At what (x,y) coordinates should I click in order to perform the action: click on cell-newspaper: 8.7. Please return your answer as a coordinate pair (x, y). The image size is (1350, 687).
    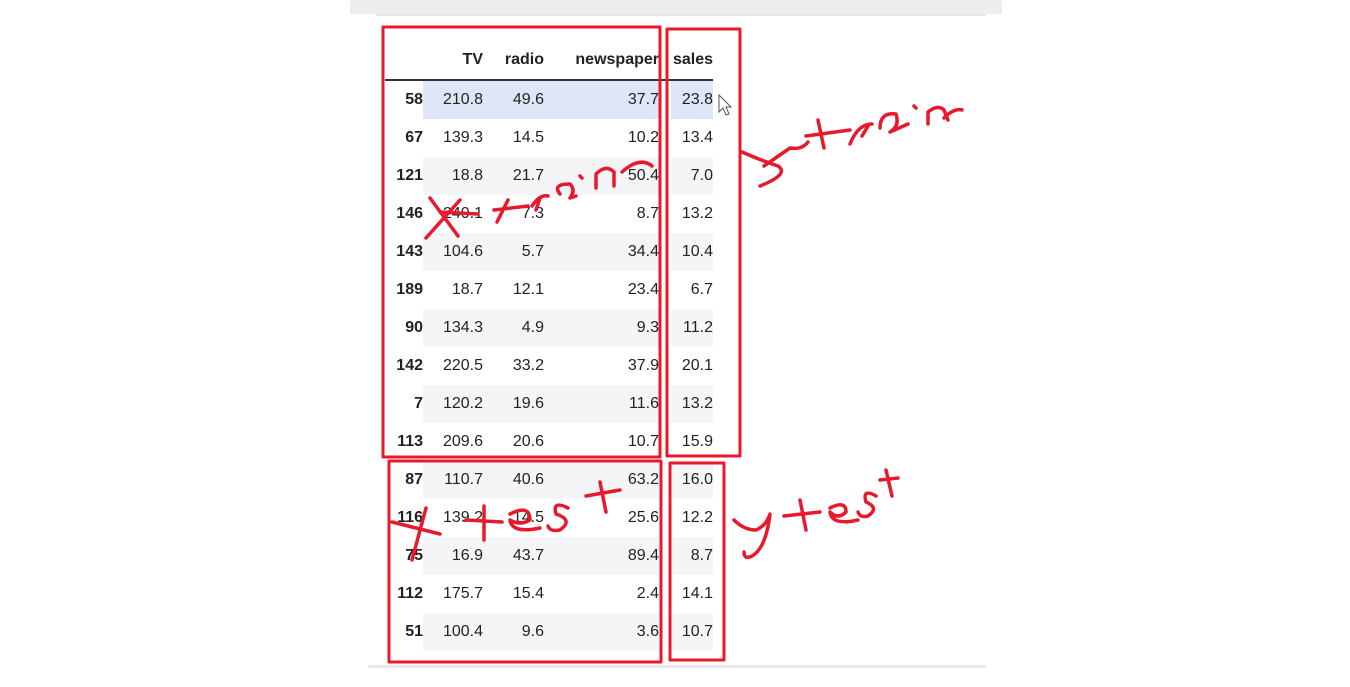
    Looking at the image, I should click on (601, 214).